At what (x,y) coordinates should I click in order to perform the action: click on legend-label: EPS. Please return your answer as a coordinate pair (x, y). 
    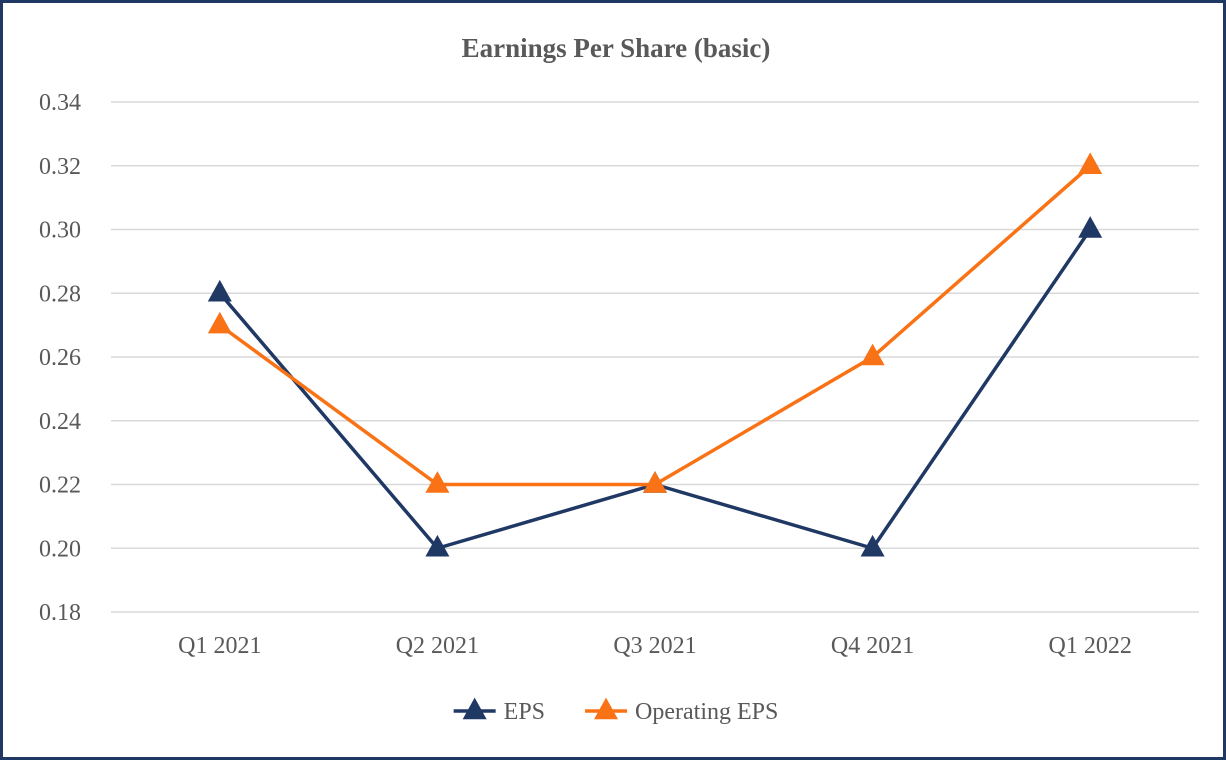
    Looking at the image, I should click on (524, 712).